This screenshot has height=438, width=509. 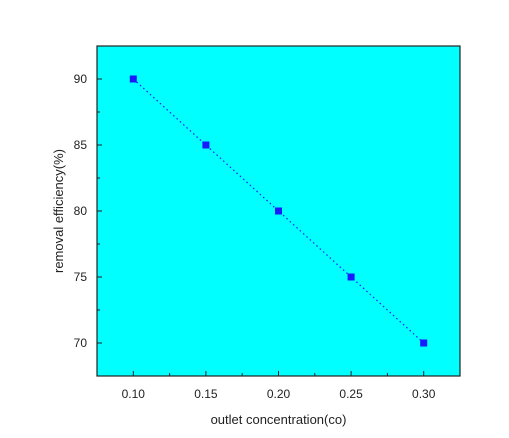 What do you see at coordinates (424, 394) in the screenshot?
I see `x-tick-label: 0.30` at bounding box center [424, 394].